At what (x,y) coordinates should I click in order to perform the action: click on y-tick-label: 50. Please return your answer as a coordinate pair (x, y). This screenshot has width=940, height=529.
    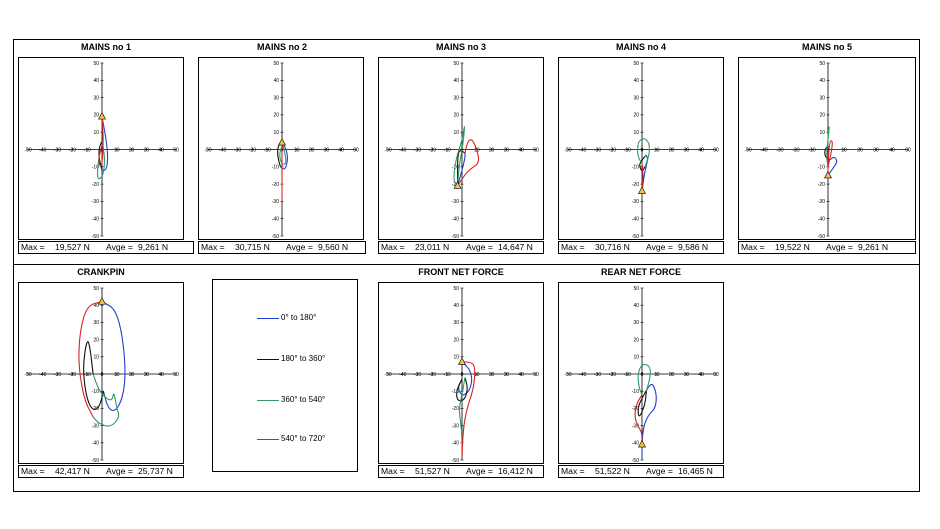
    Looking at the image, I should click on (822, 64).